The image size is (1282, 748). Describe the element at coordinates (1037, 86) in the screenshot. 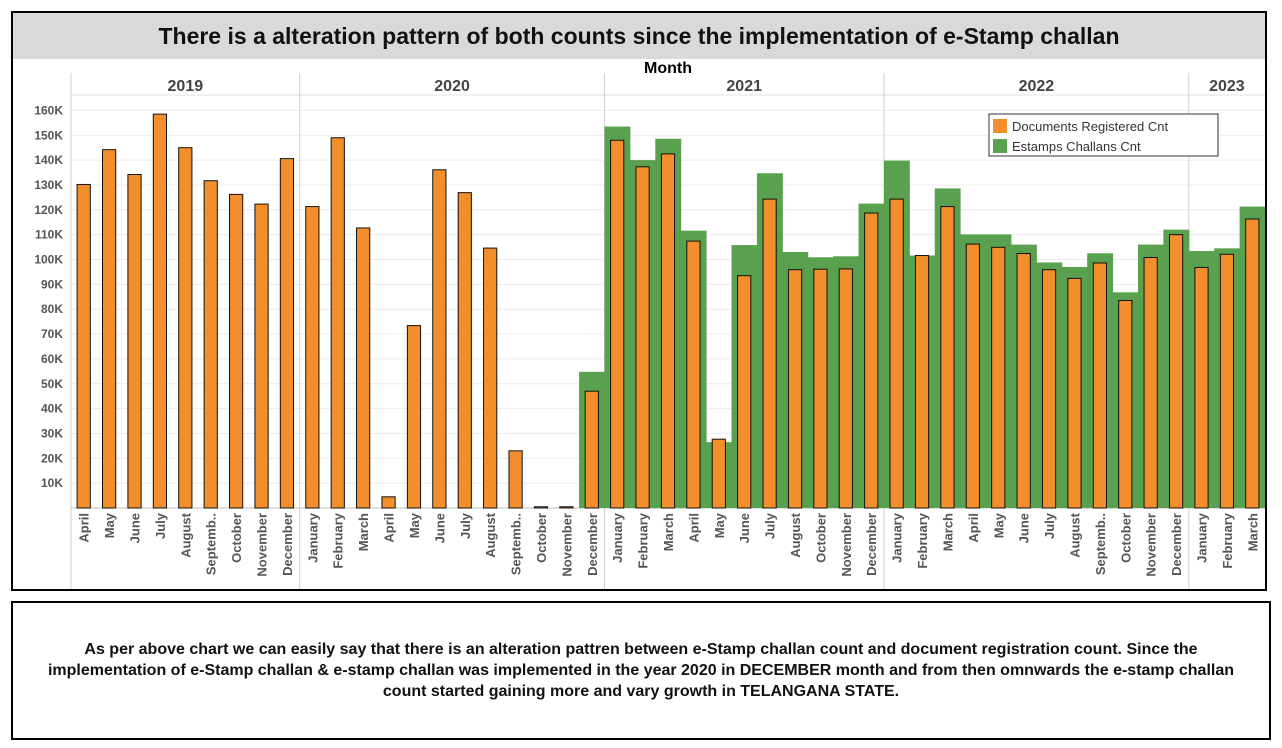

I see `year-label: 2022` at that location.